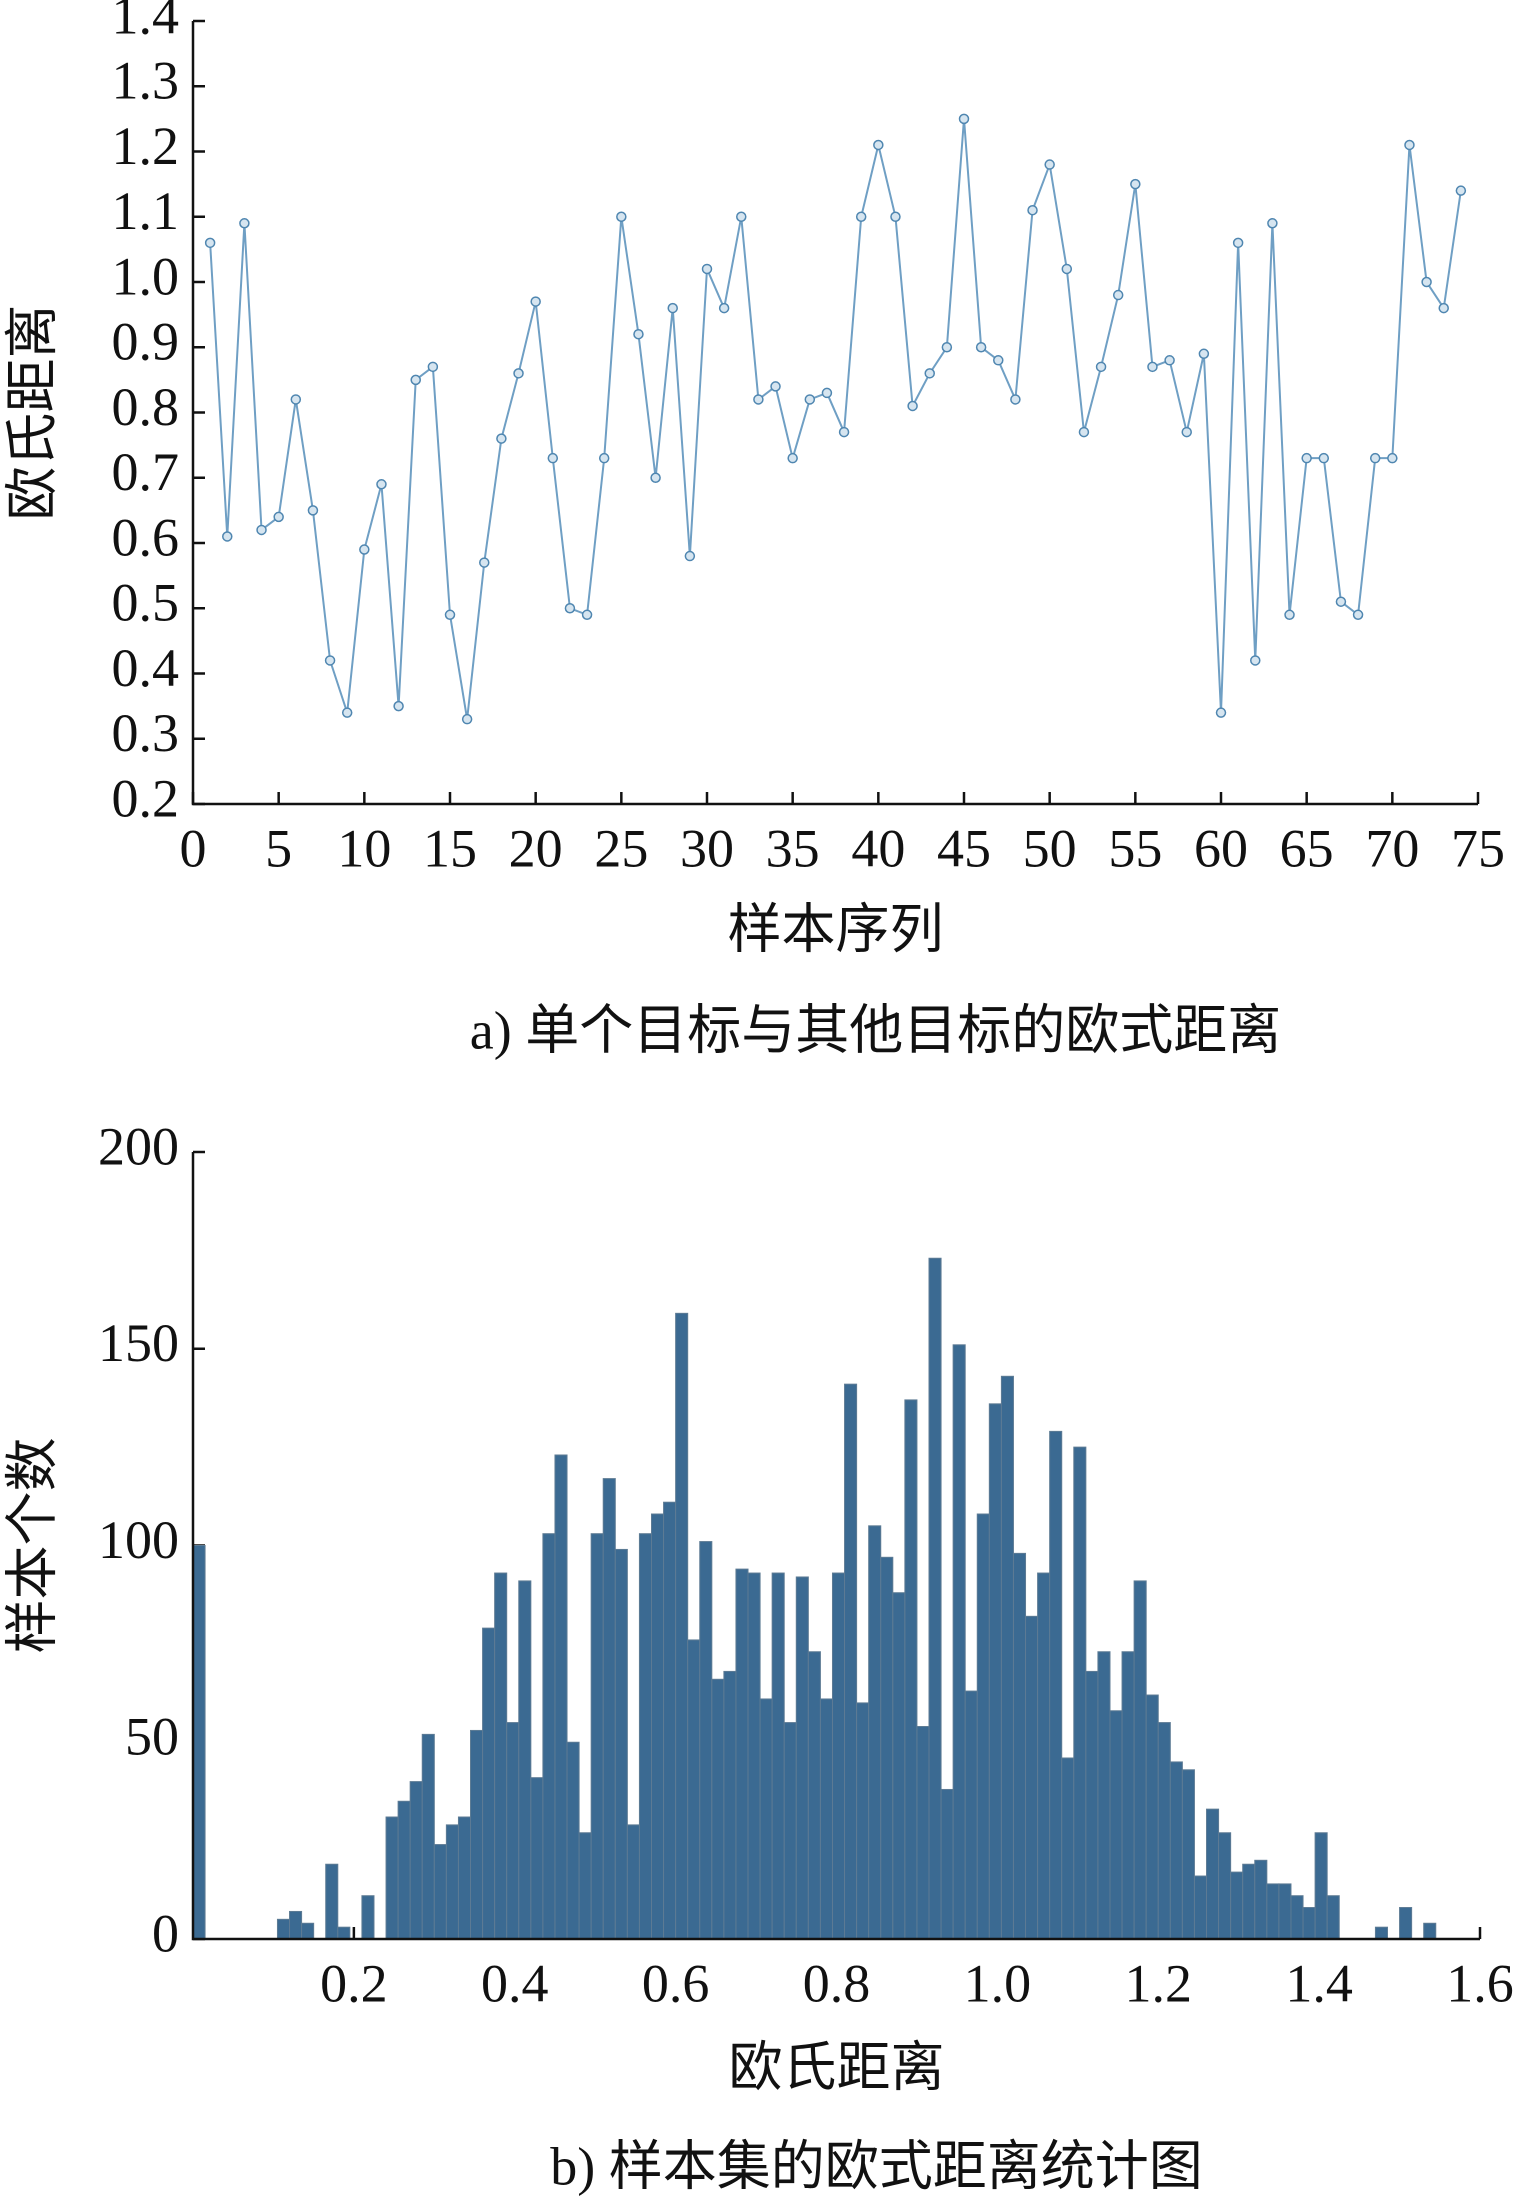 This screenshot has width=1523, height=2210. I want to click on y-tick-label: 1.1, so click(146, 211).